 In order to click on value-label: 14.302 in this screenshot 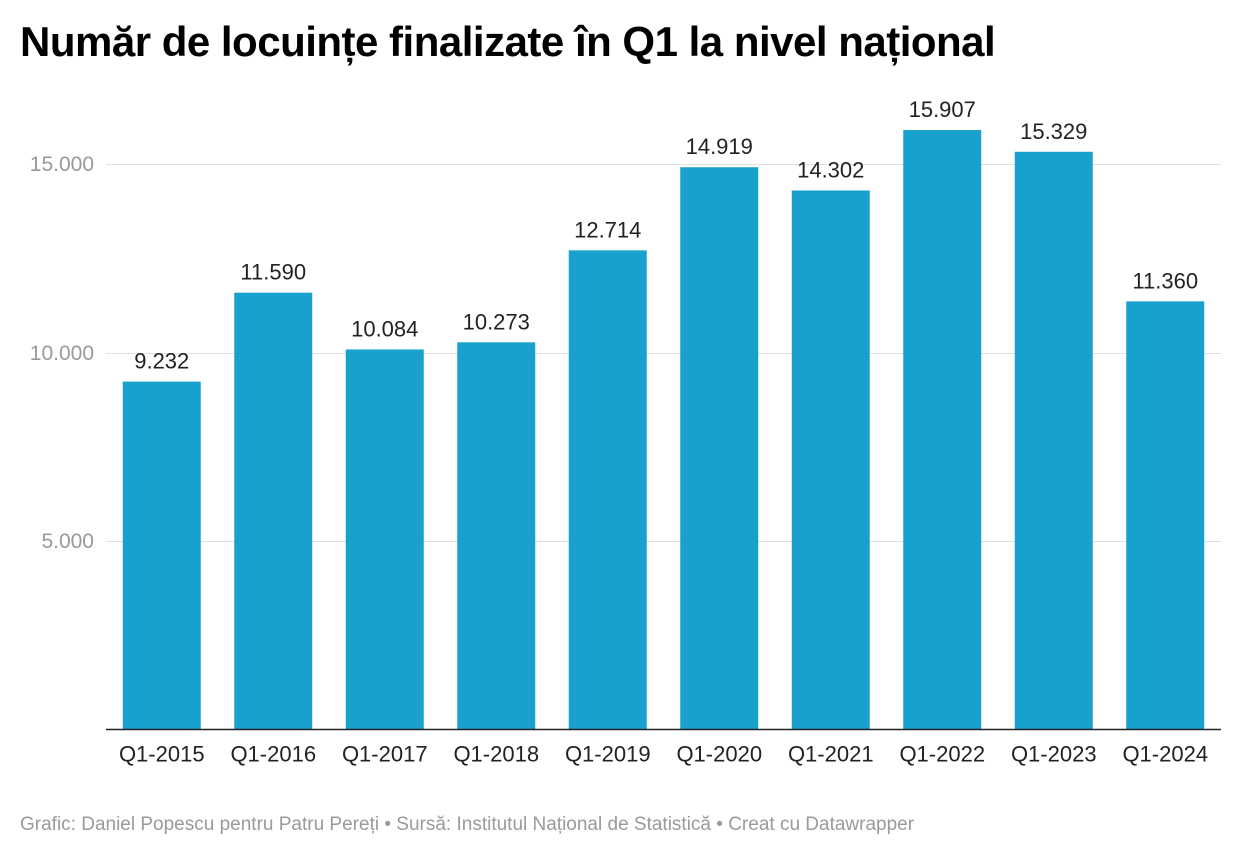, I will do `click(830, 169)`.